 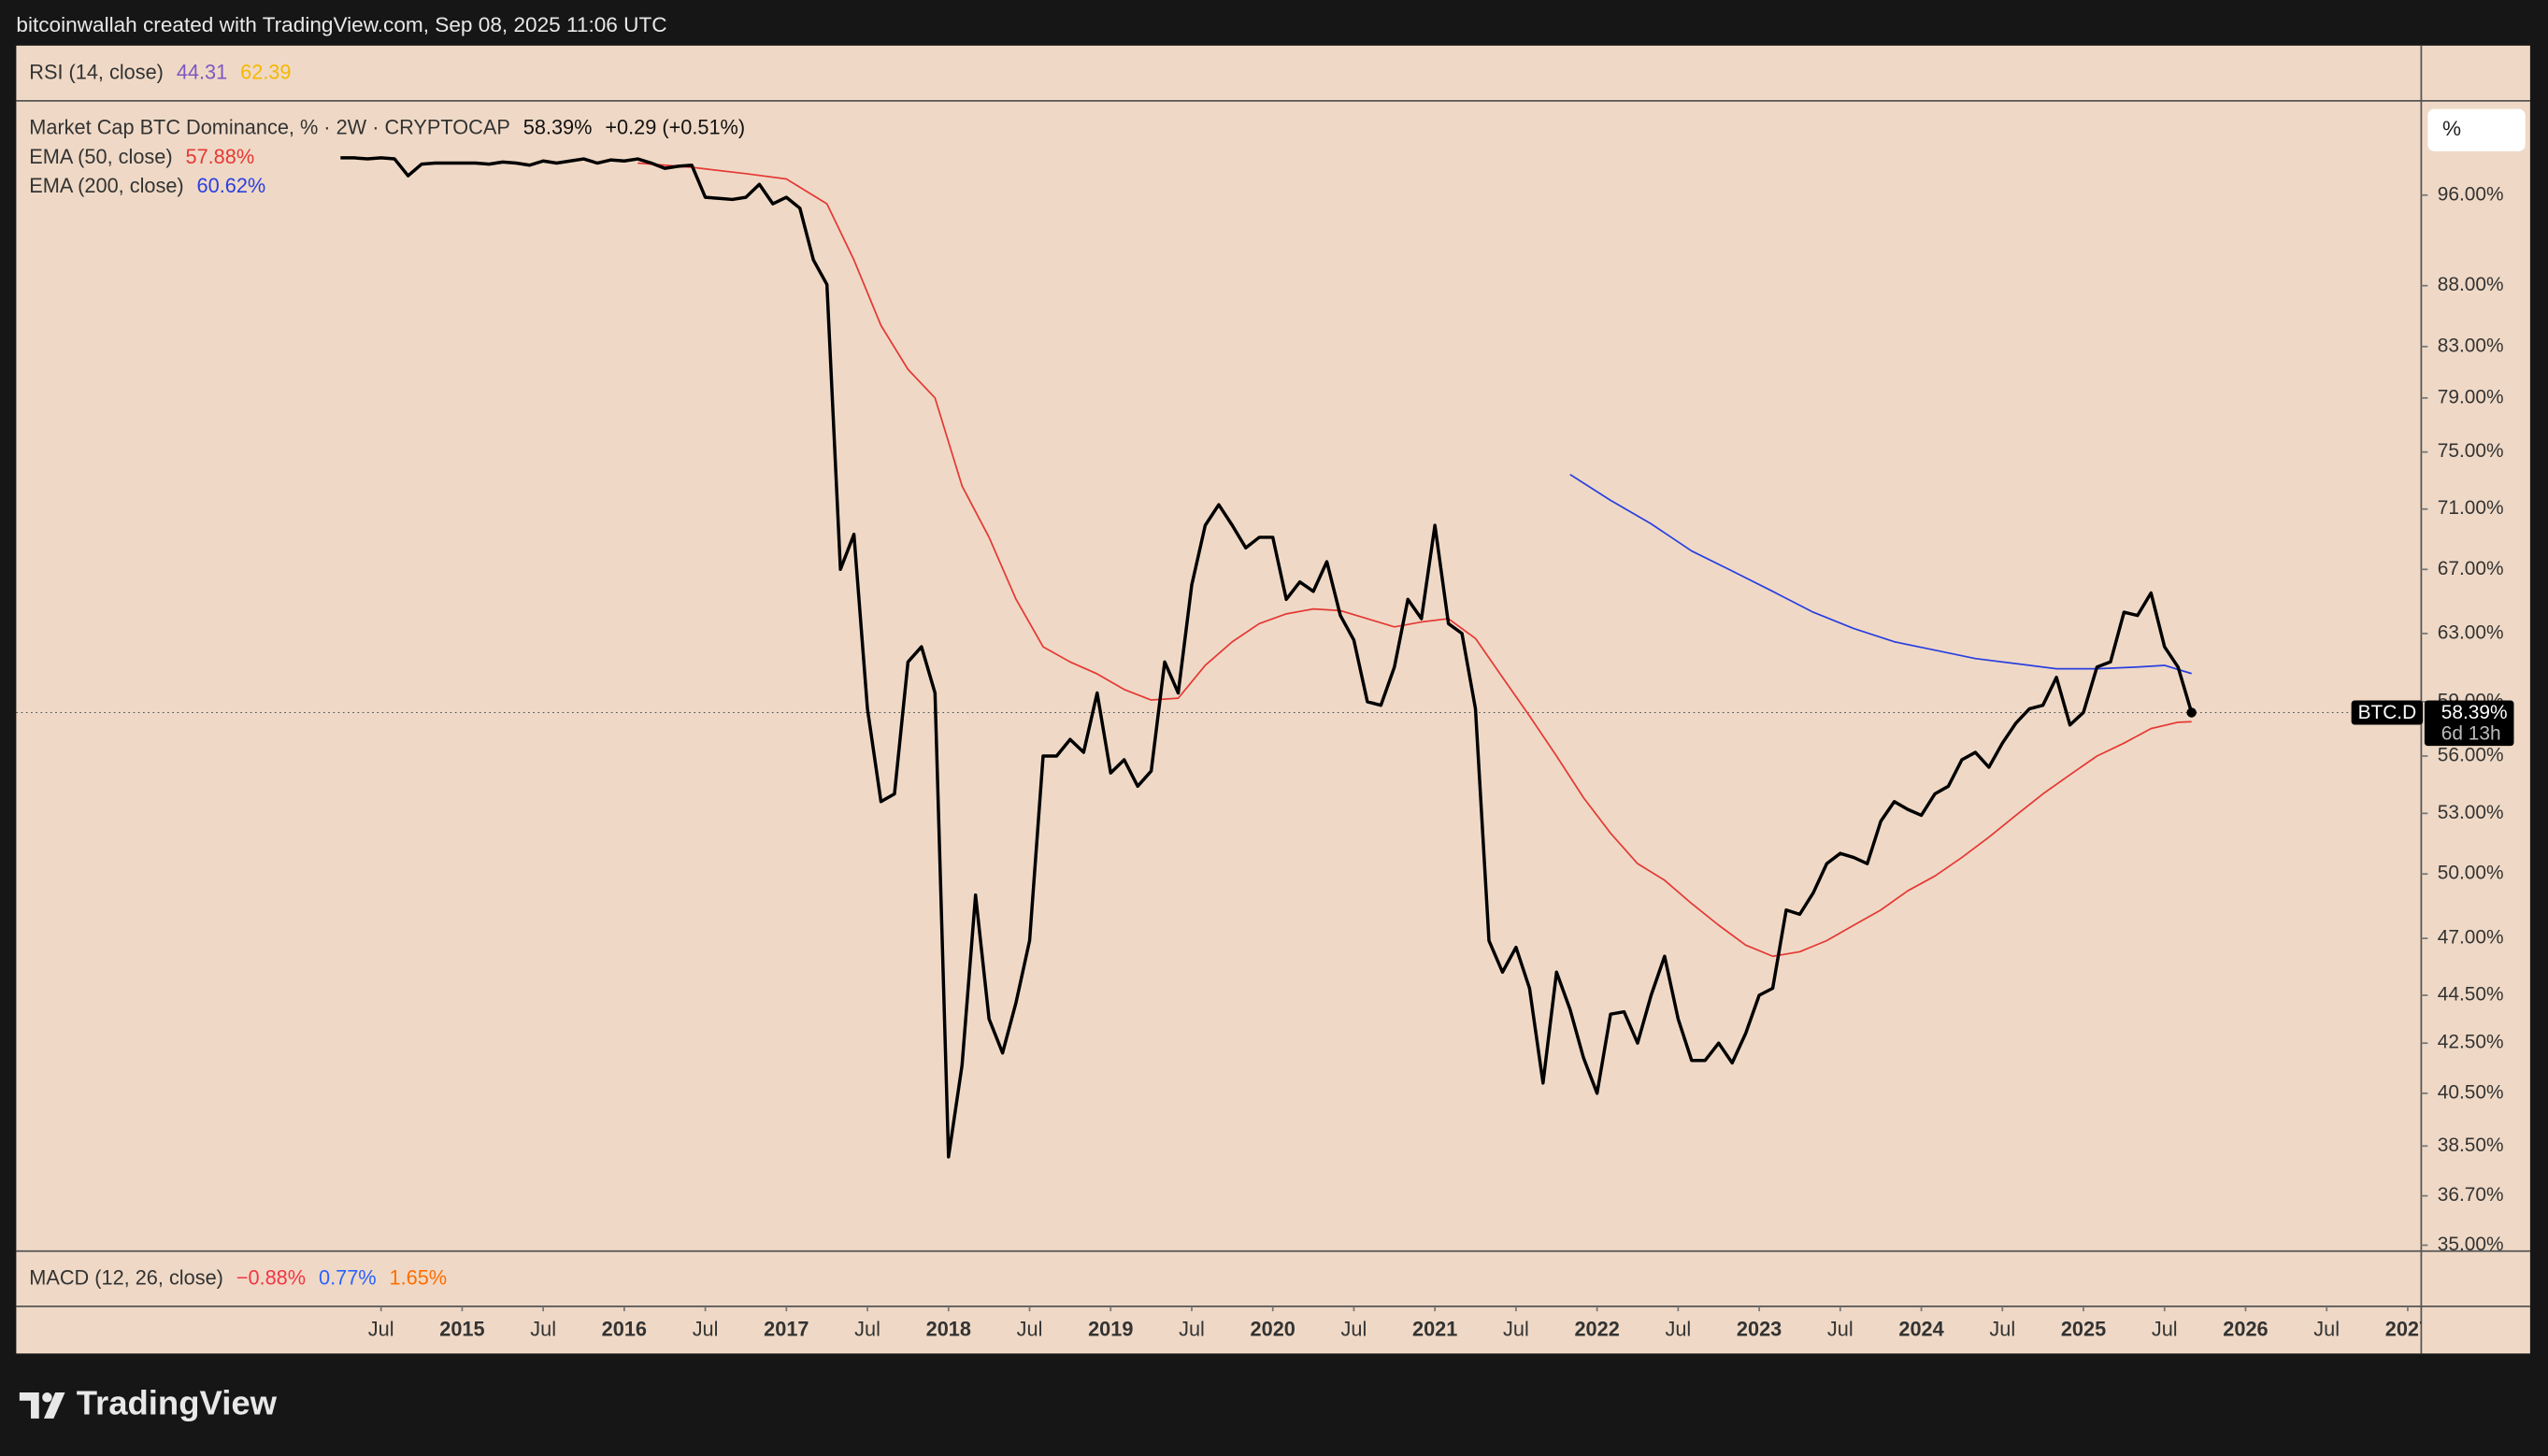 I want to click on countdown: 6d 13h, so click(x=2471, y=733).